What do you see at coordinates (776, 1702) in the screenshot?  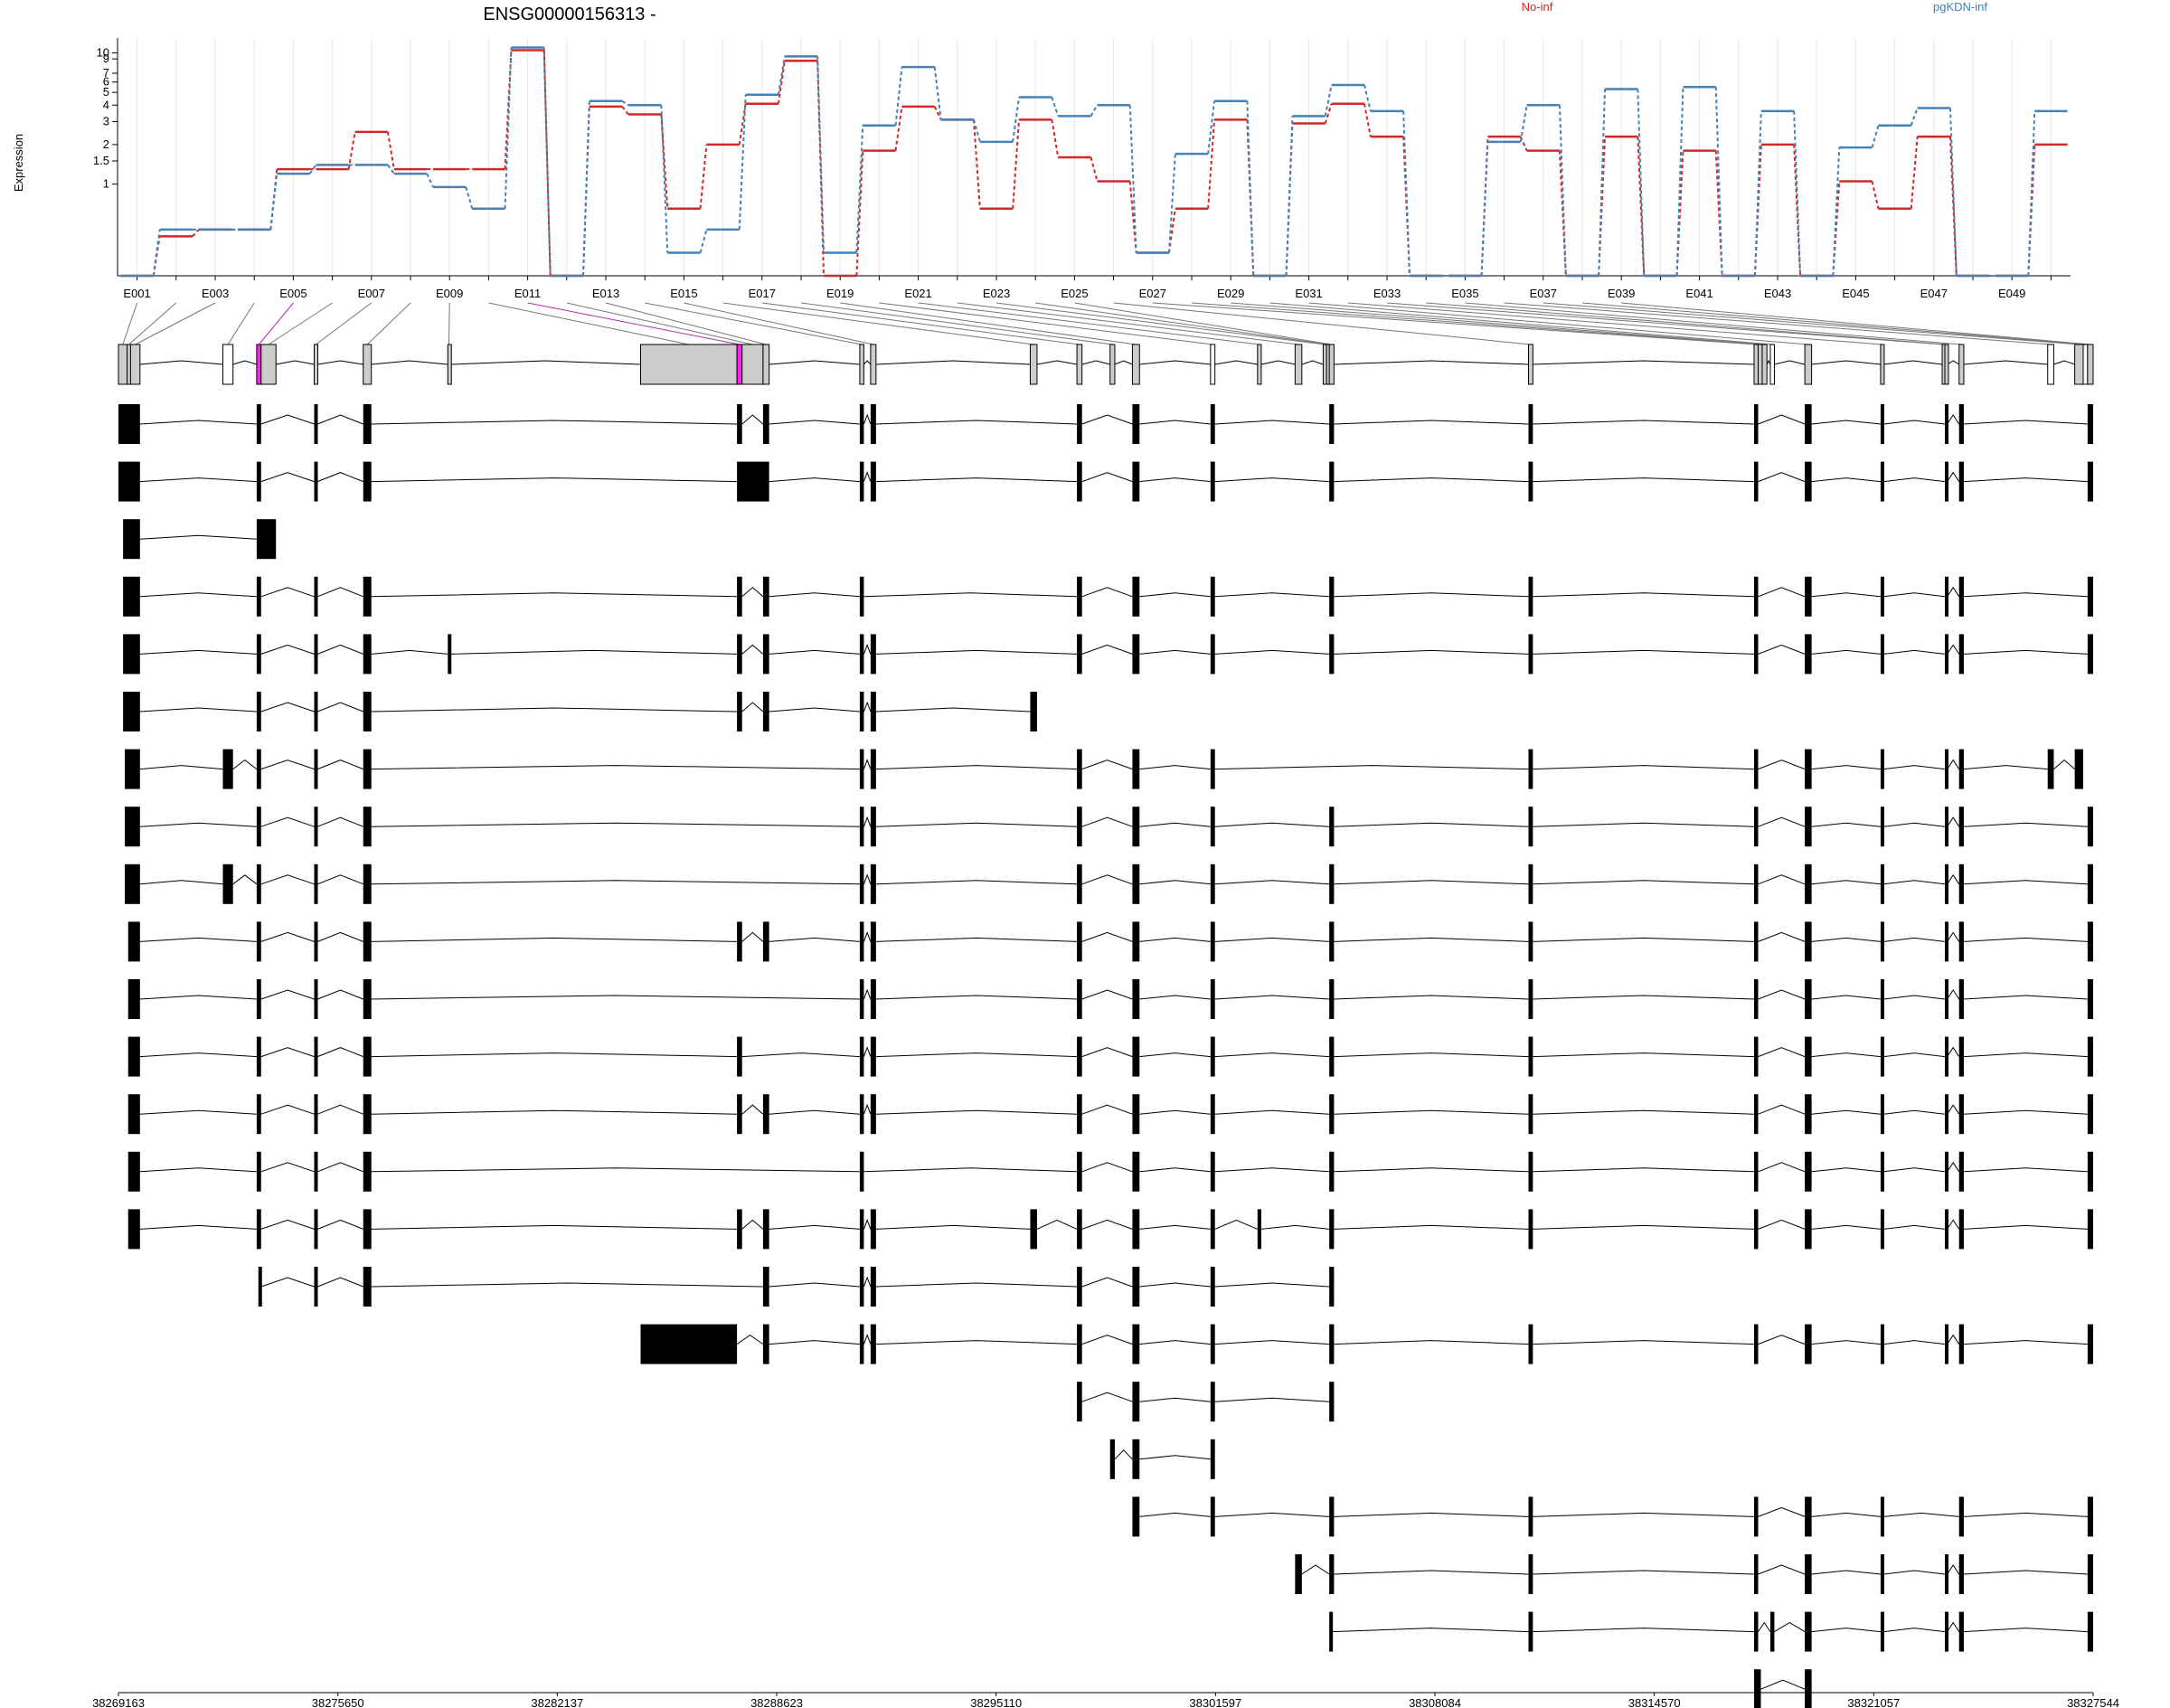 I see `genomic-tick-label: 38288623` at bounding box center [776, 1702].